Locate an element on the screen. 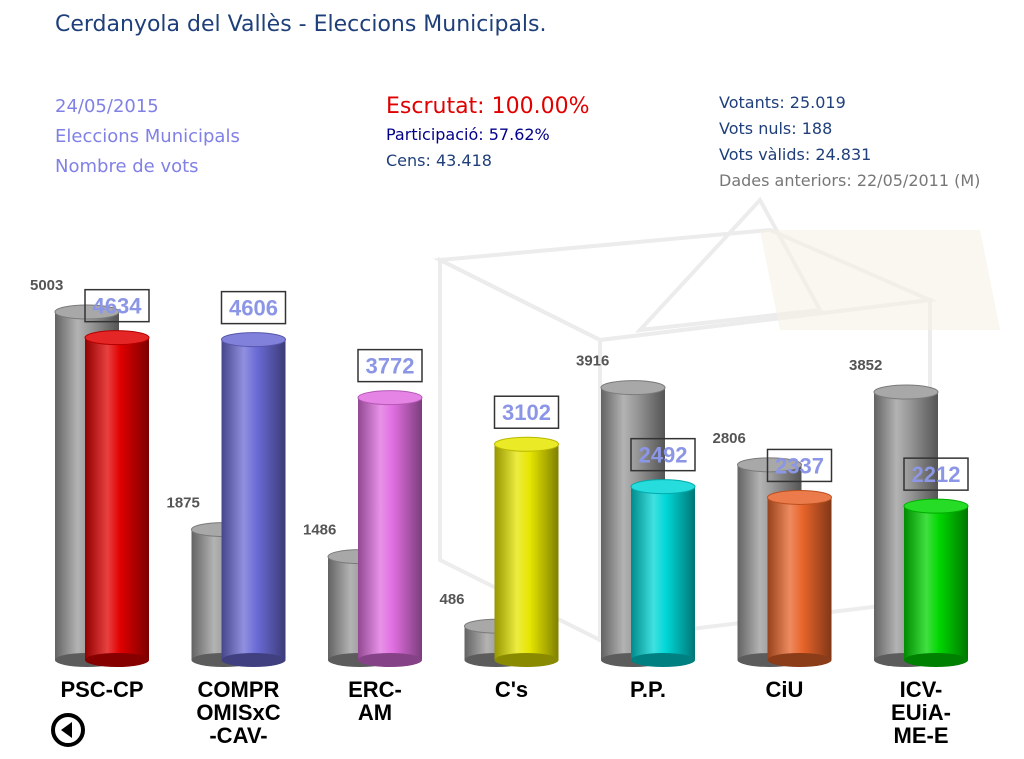 The image size is (1024, 759). data-label-current: 3102 is located at coordinates (526, 412).